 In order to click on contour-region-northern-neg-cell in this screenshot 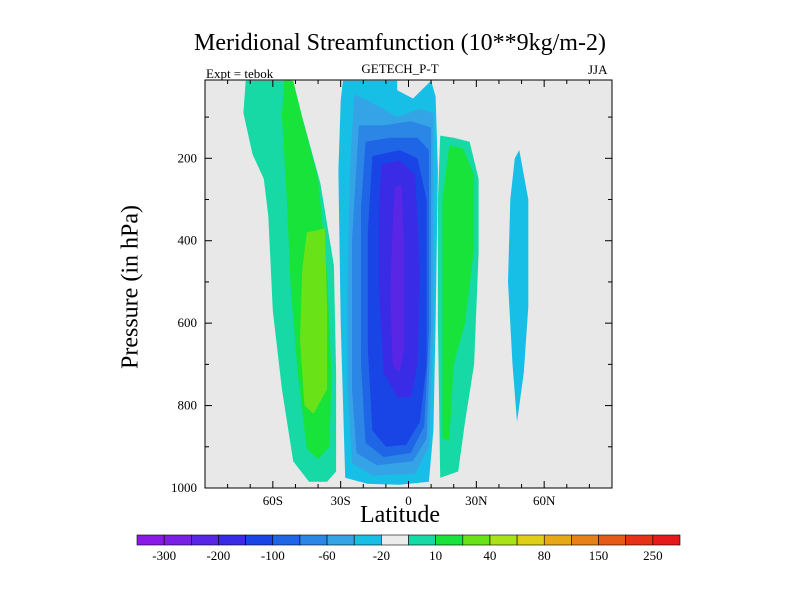, I will do `click(518, 286)`.